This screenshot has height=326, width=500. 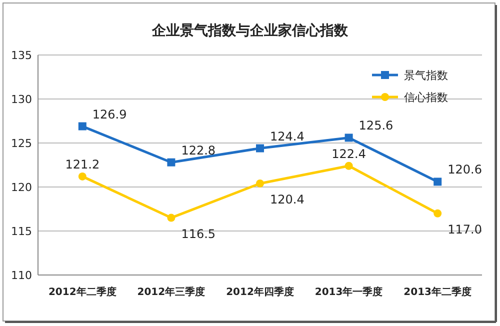 What do you see at coordinates (21, 55) in the screenshot?
I see `y-tick-label: 135` at bounding box center [21, 55].